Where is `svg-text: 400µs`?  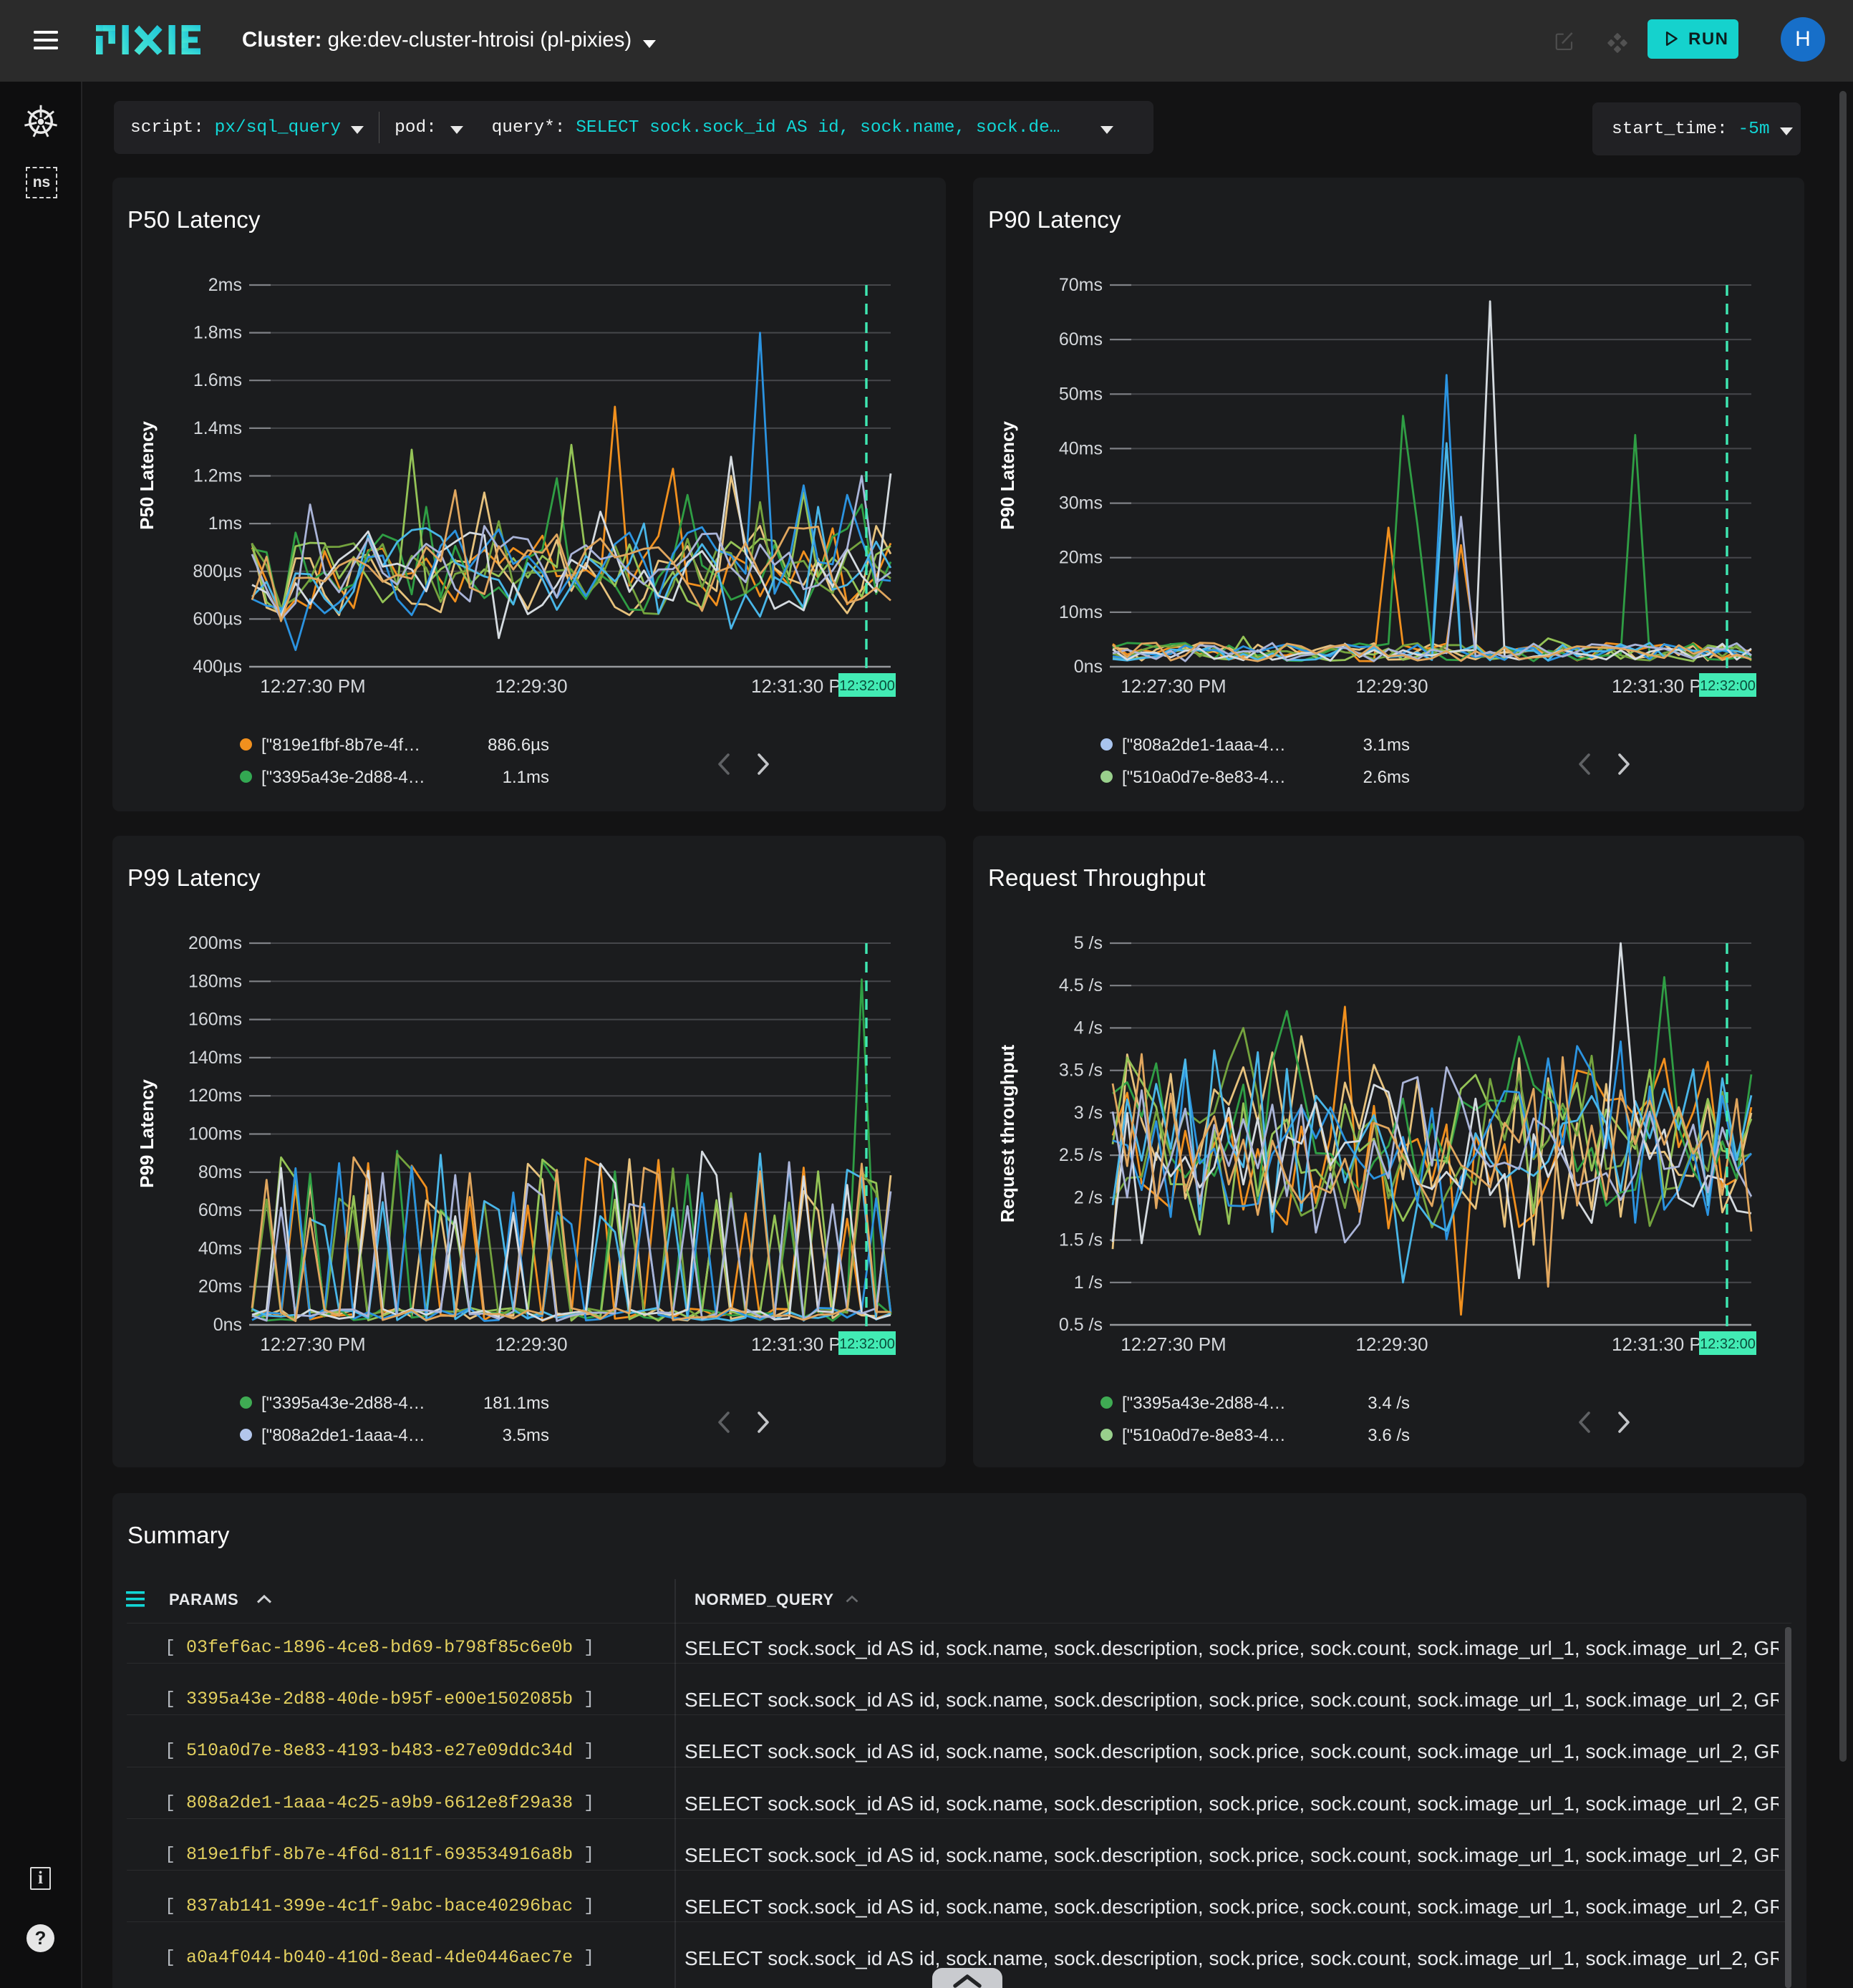 svg-text: 400µs is located at coordinates (218, 667).